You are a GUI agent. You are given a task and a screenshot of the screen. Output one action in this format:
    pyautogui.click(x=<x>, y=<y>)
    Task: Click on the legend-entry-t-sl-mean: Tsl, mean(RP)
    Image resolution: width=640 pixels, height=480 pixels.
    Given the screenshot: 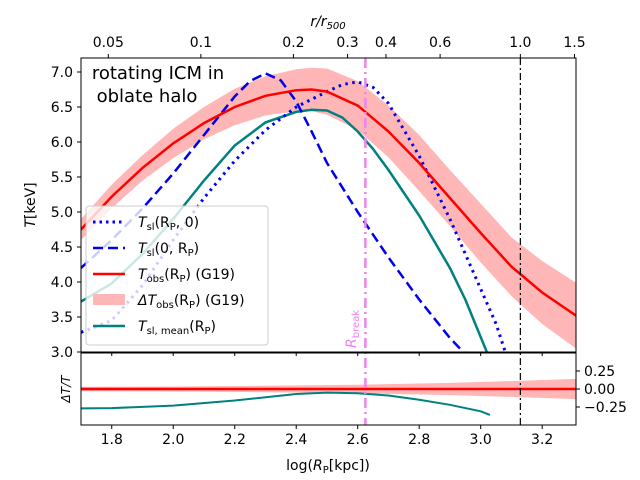 What is the action you would take?
    pyautogui.click(x=154, y=328)
    